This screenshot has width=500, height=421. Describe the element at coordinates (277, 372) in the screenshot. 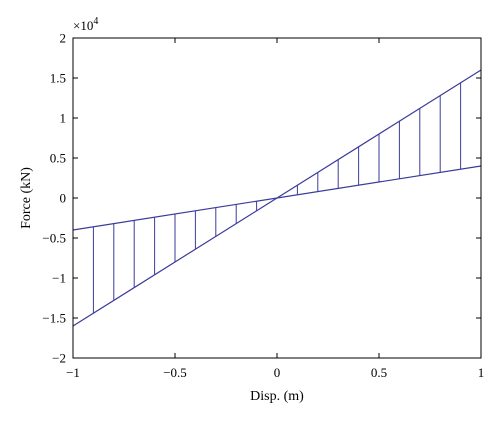

I see `x-tick-label-2: 0` at that location.